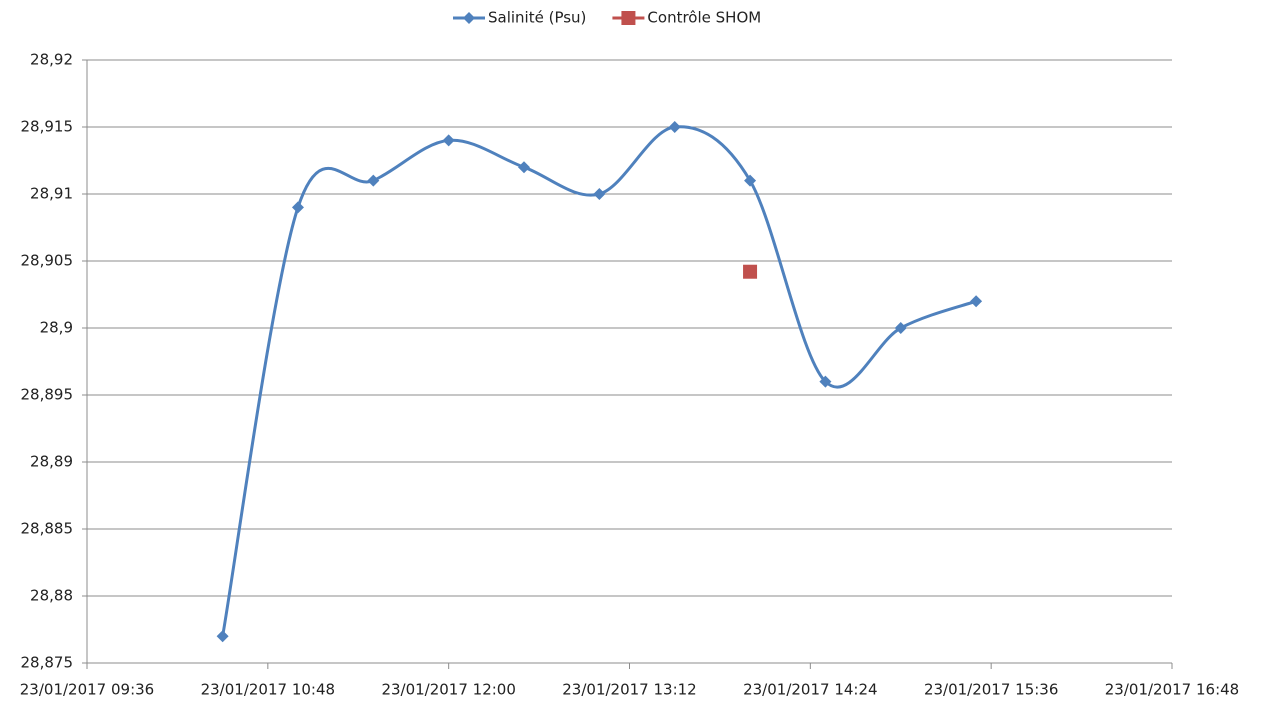  Describe the element at coordinates (56, 328) in the screenshot. I see `y-tick-label: 28,9` at that location.